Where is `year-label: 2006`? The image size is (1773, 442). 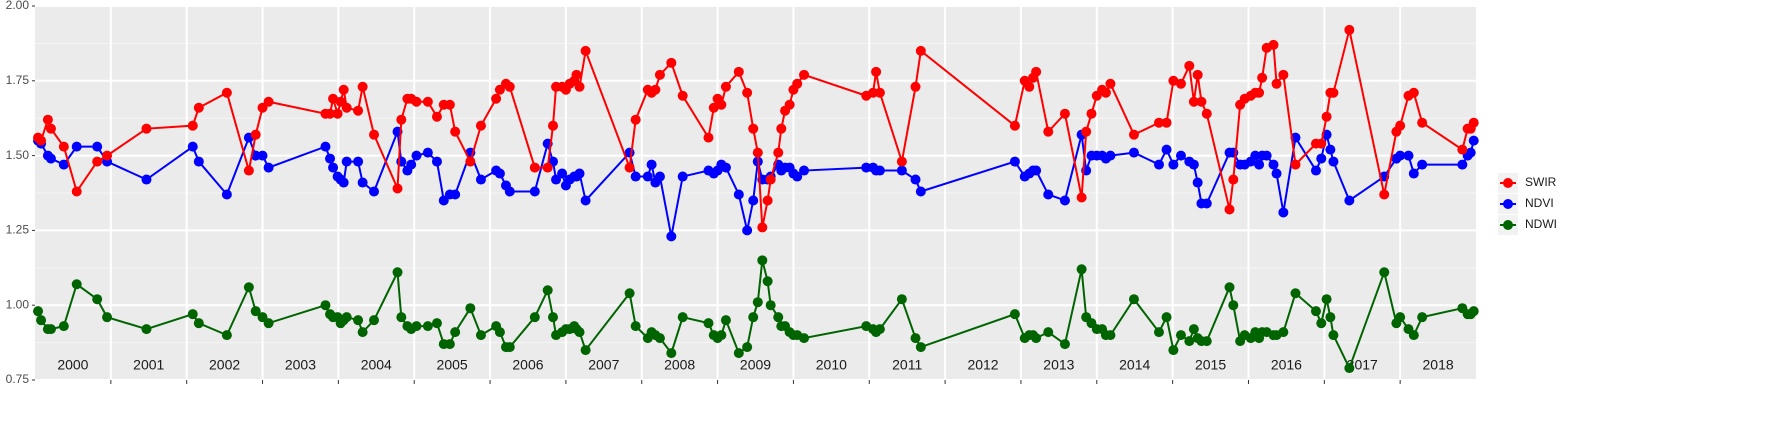 year-label: 2006 is located at coordinates (527, 365).